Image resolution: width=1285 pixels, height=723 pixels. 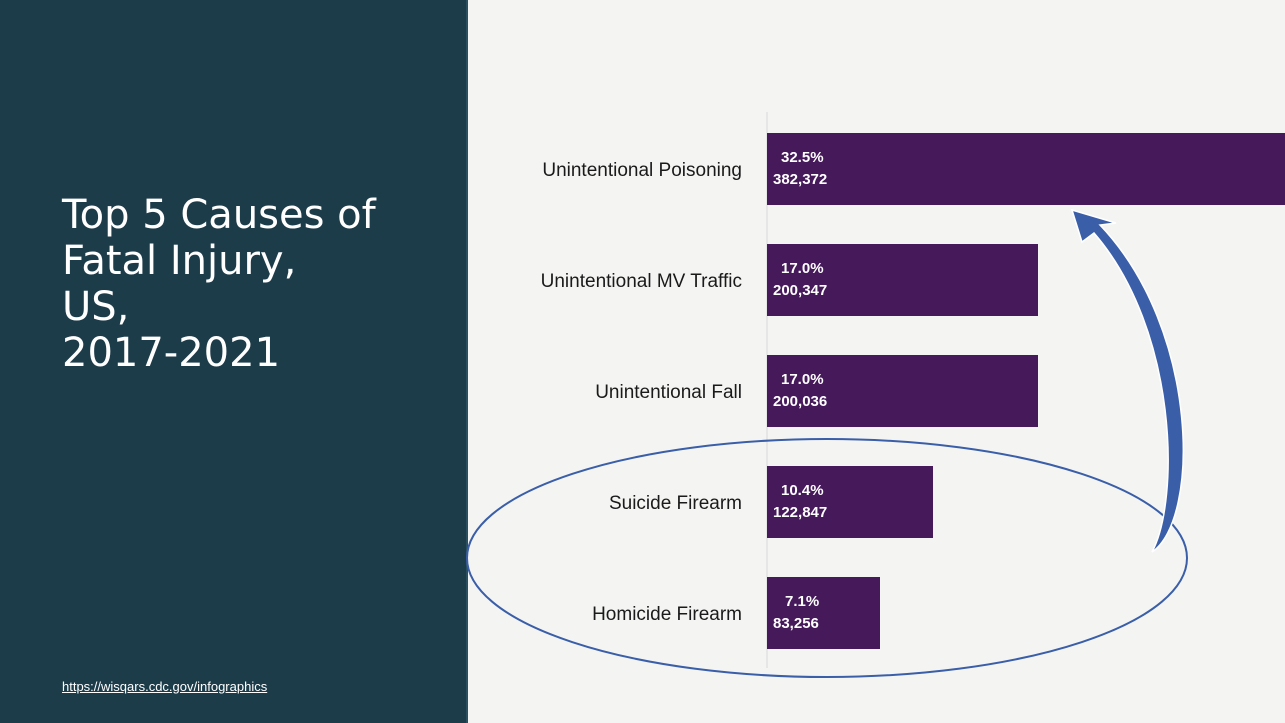 What do you see at coordinates (667, 614) in the screenshot?
I see `category-label: Homicide Firearm` at bounding box center [667, 614].